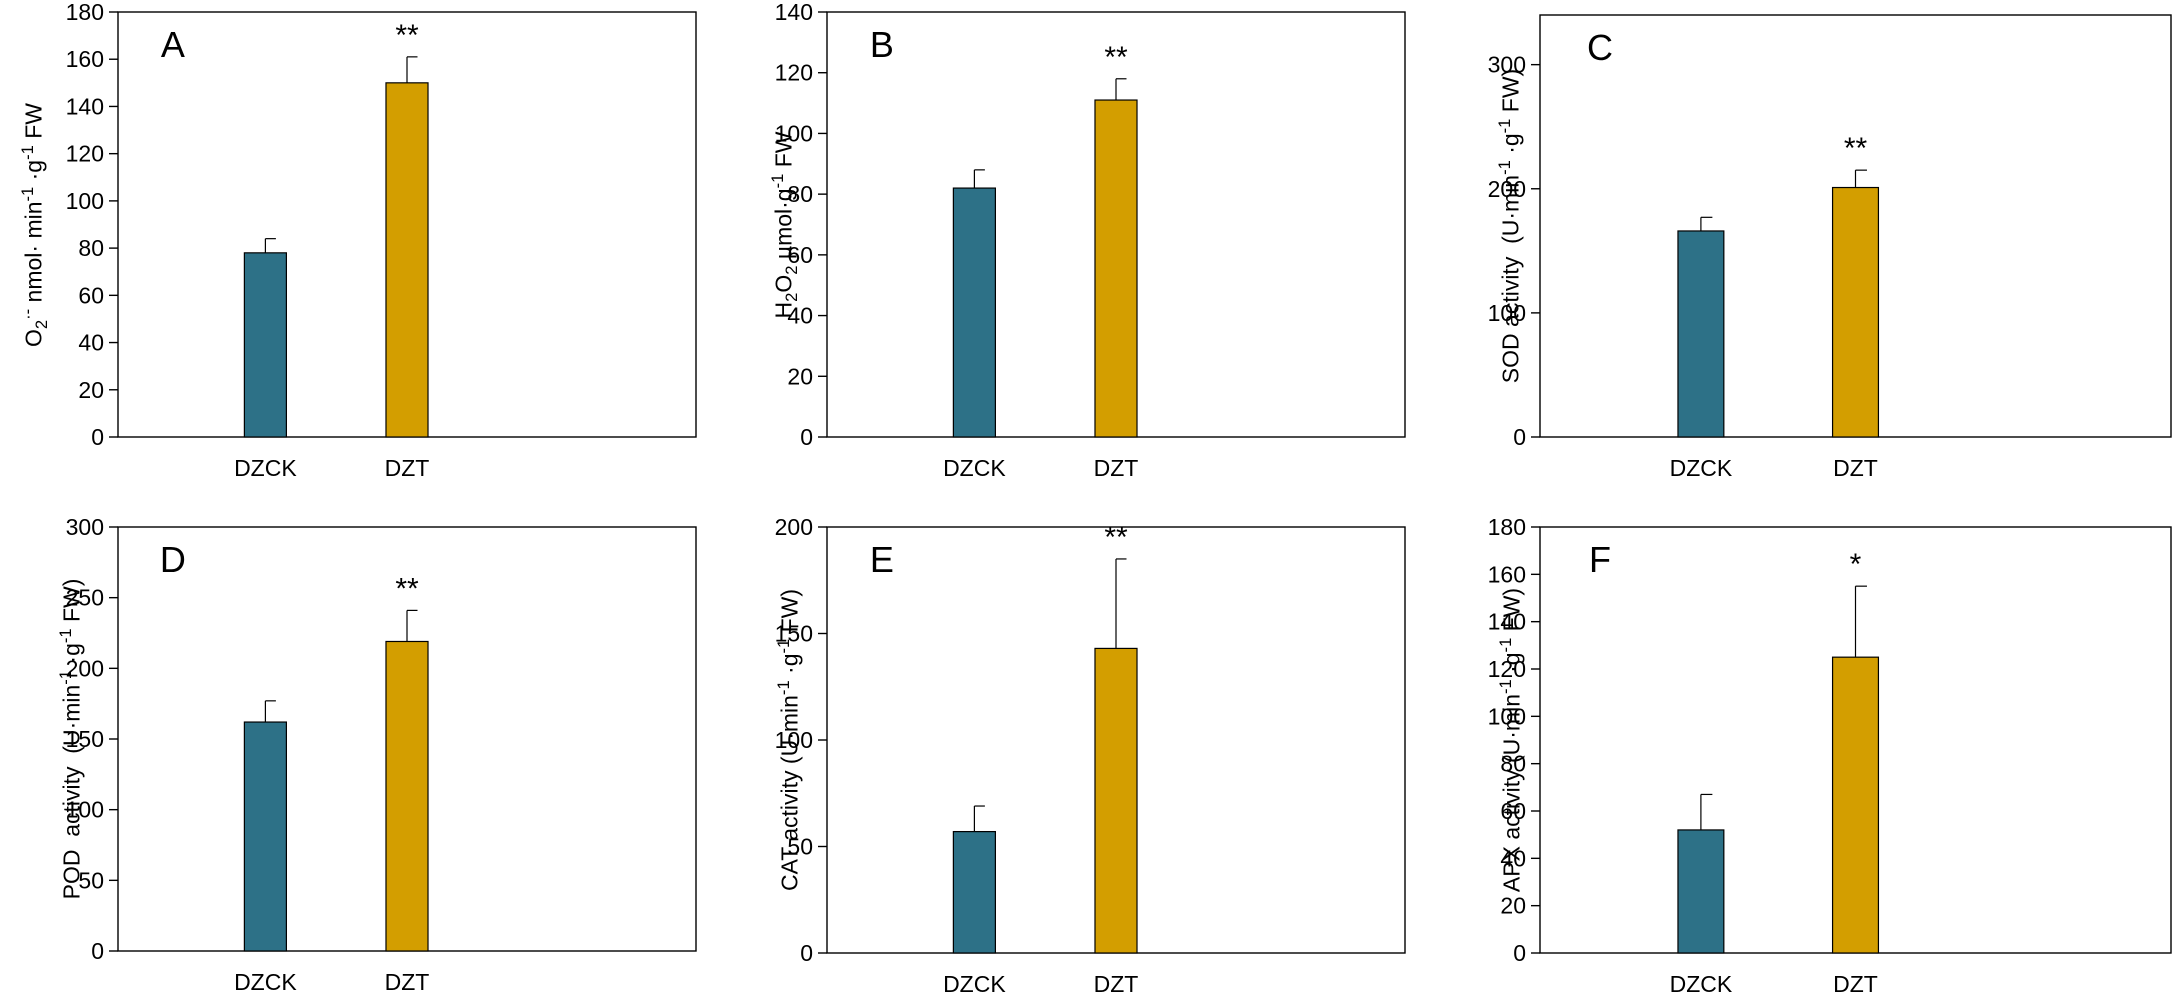  I want to click on significance-marker-c: **, so click(1856, 148).